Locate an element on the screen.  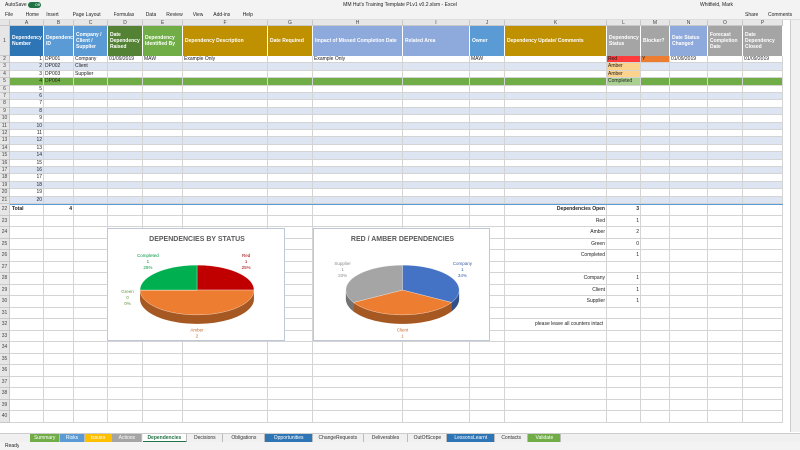
column-letter: H is located at coordinates (358, 23).